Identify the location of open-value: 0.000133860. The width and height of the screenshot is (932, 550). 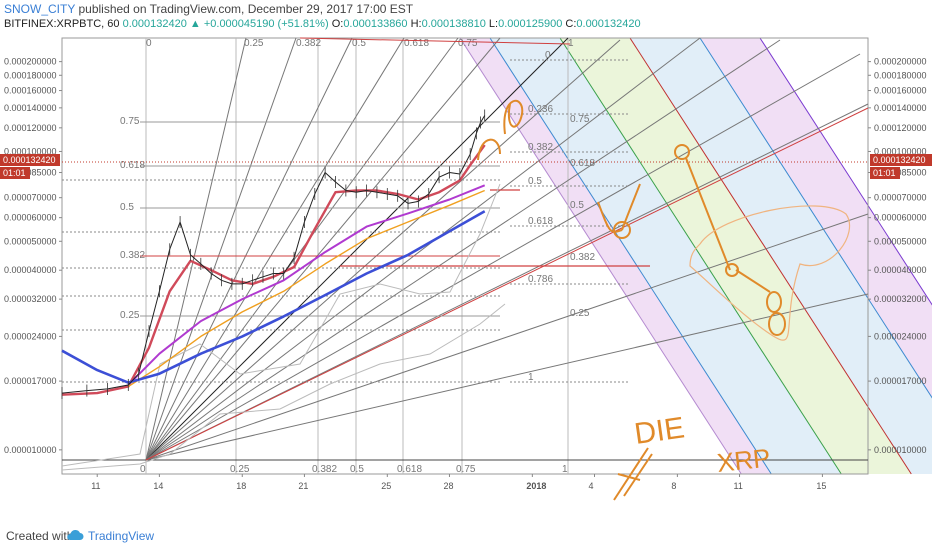
(375, 24).